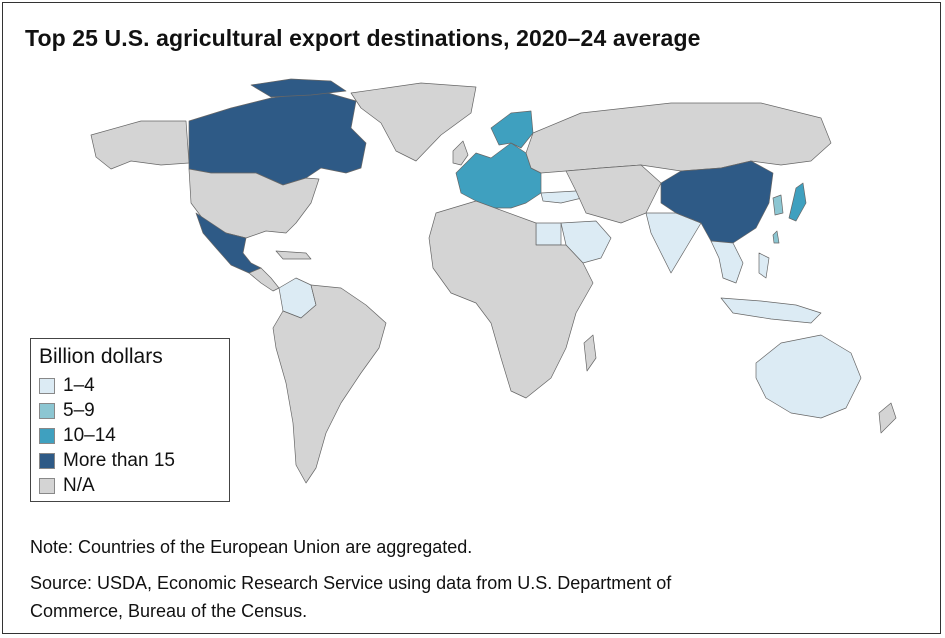 The width and height of the screenshot is (945, 638). Describe the element at coordinates (79, 410) in the screenshot. I see `legend-label: 5–9` at that location.